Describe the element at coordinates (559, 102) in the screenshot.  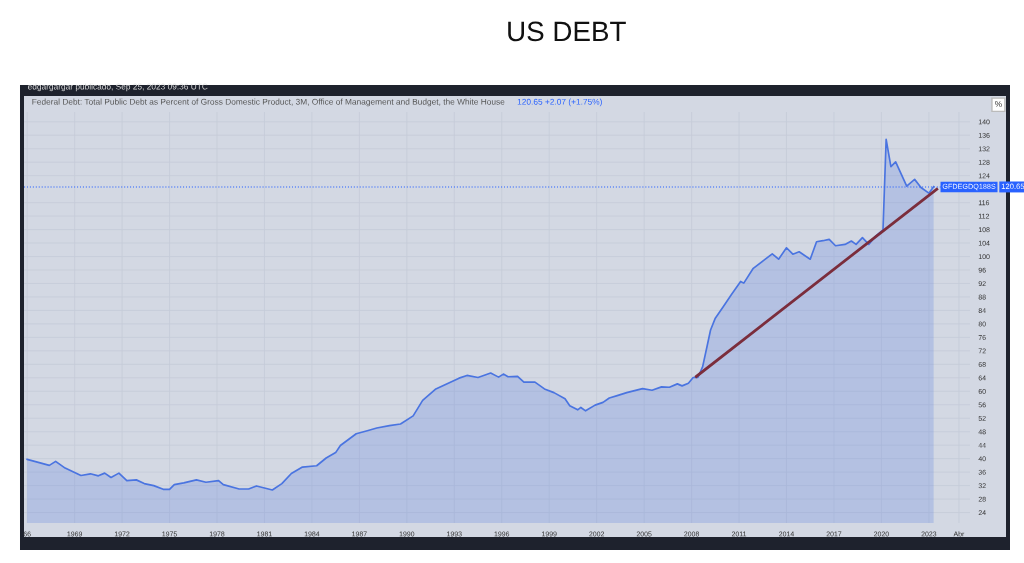
I see `text: 120.65 +2.07 (+1.75%)` at that location.